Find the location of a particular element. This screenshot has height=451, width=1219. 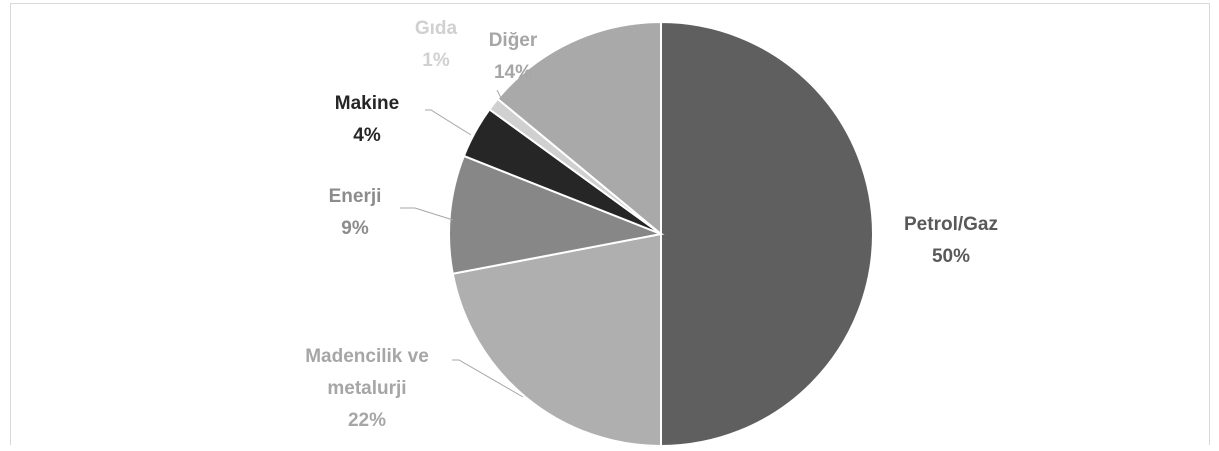

data-label: Gıda 1% is located at coordinates (436, 44).